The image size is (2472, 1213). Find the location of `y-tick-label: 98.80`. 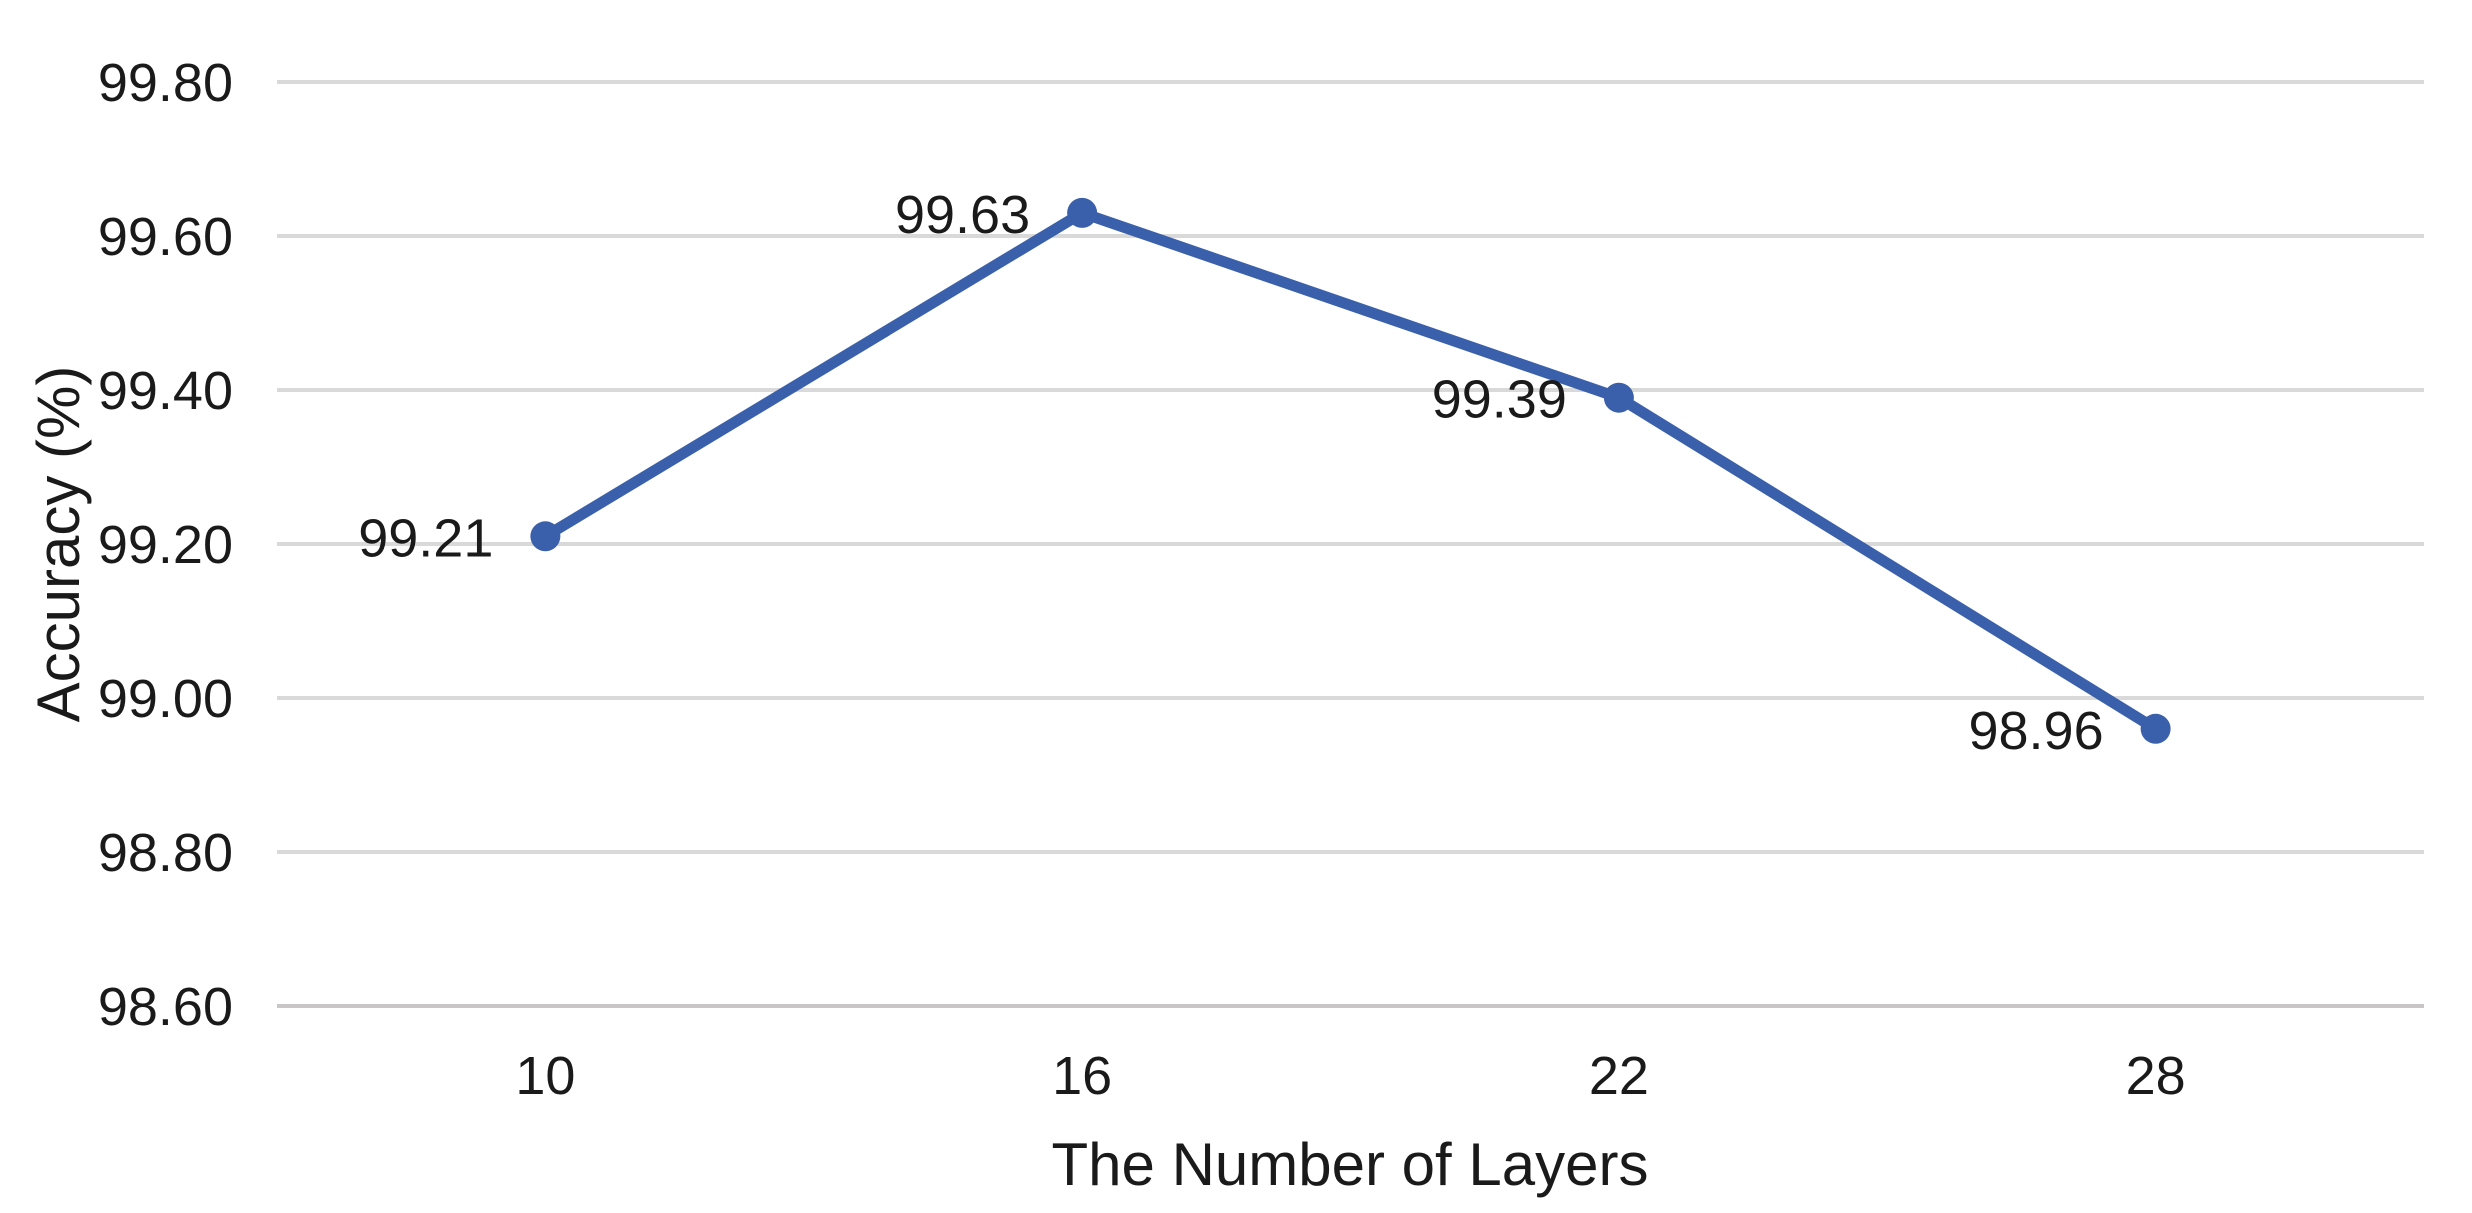

y-tick-label: 98.80 is located at coordinates (165, 853).